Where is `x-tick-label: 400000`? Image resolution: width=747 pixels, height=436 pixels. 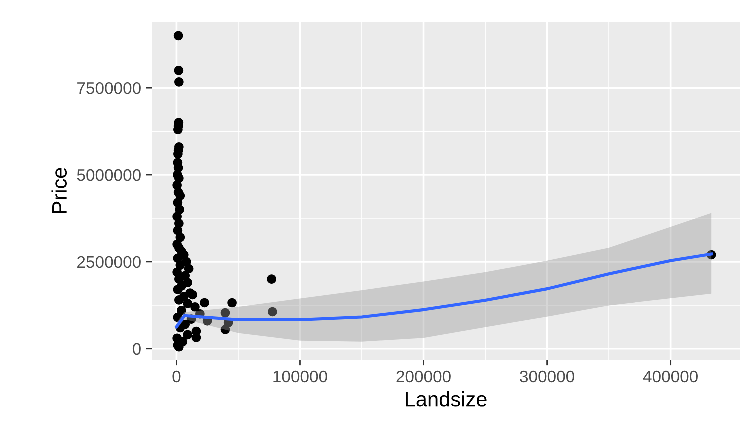 x-tick-label: 400000 is located at coordinates (670, 376).